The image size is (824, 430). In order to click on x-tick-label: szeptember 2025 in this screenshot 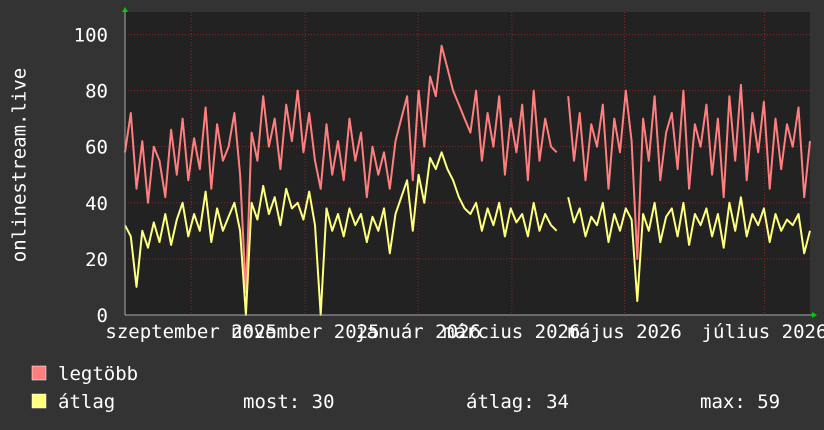, I will do `click(191, 332)`.